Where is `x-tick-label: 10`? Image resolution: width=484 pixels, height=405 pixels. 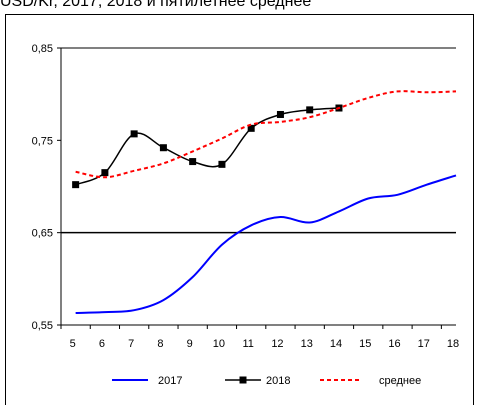 x-tick-label: 10 is located at coordinates (219, 344).